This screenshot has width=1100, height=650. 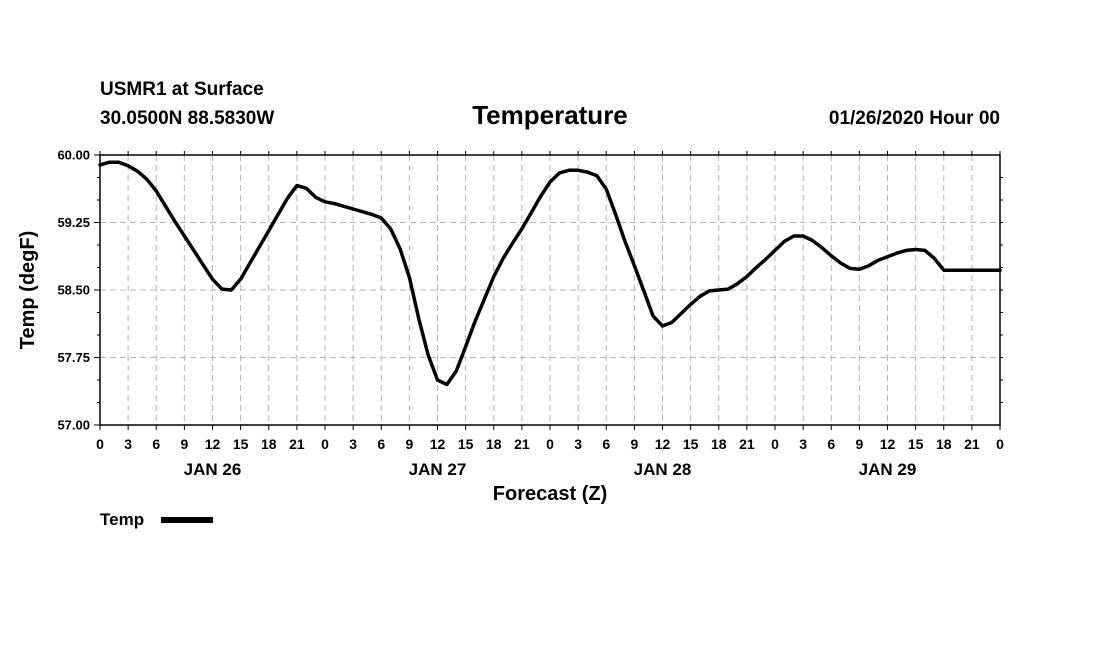 What do you see at coordinates (550, 469) in the screenshot?
I see `day-labels: JAN 26 JAN 27 JAN 28 JAN 29` at bounding box center [550, 469].